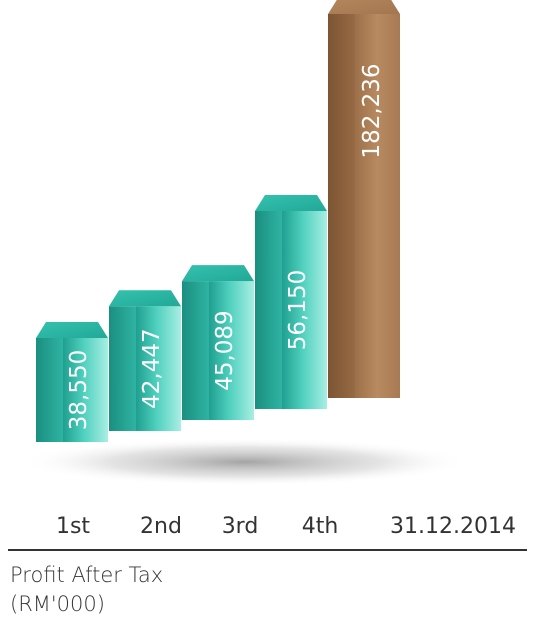 Image resolution: width=534 pixels, height=625 pixels. I want to click on bar-value-label: 182,236, so click(372, 110).